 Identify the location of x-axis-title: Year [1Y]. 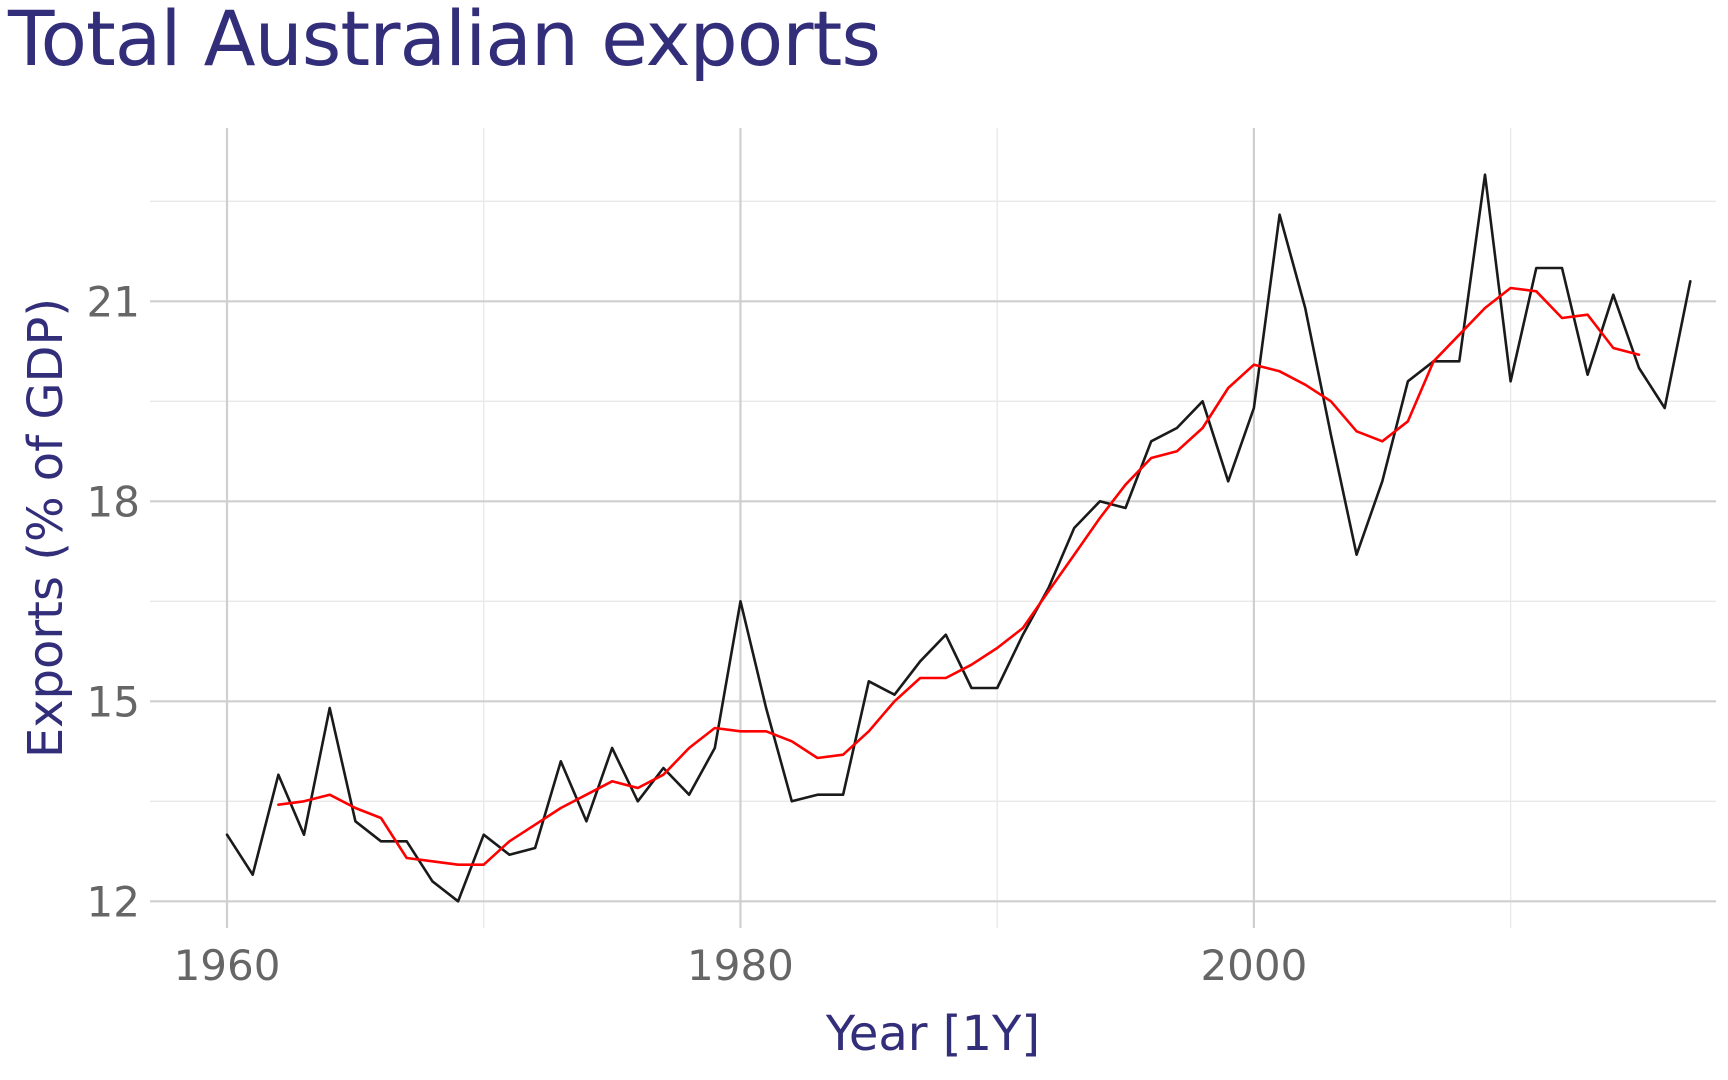
(932, 1034).